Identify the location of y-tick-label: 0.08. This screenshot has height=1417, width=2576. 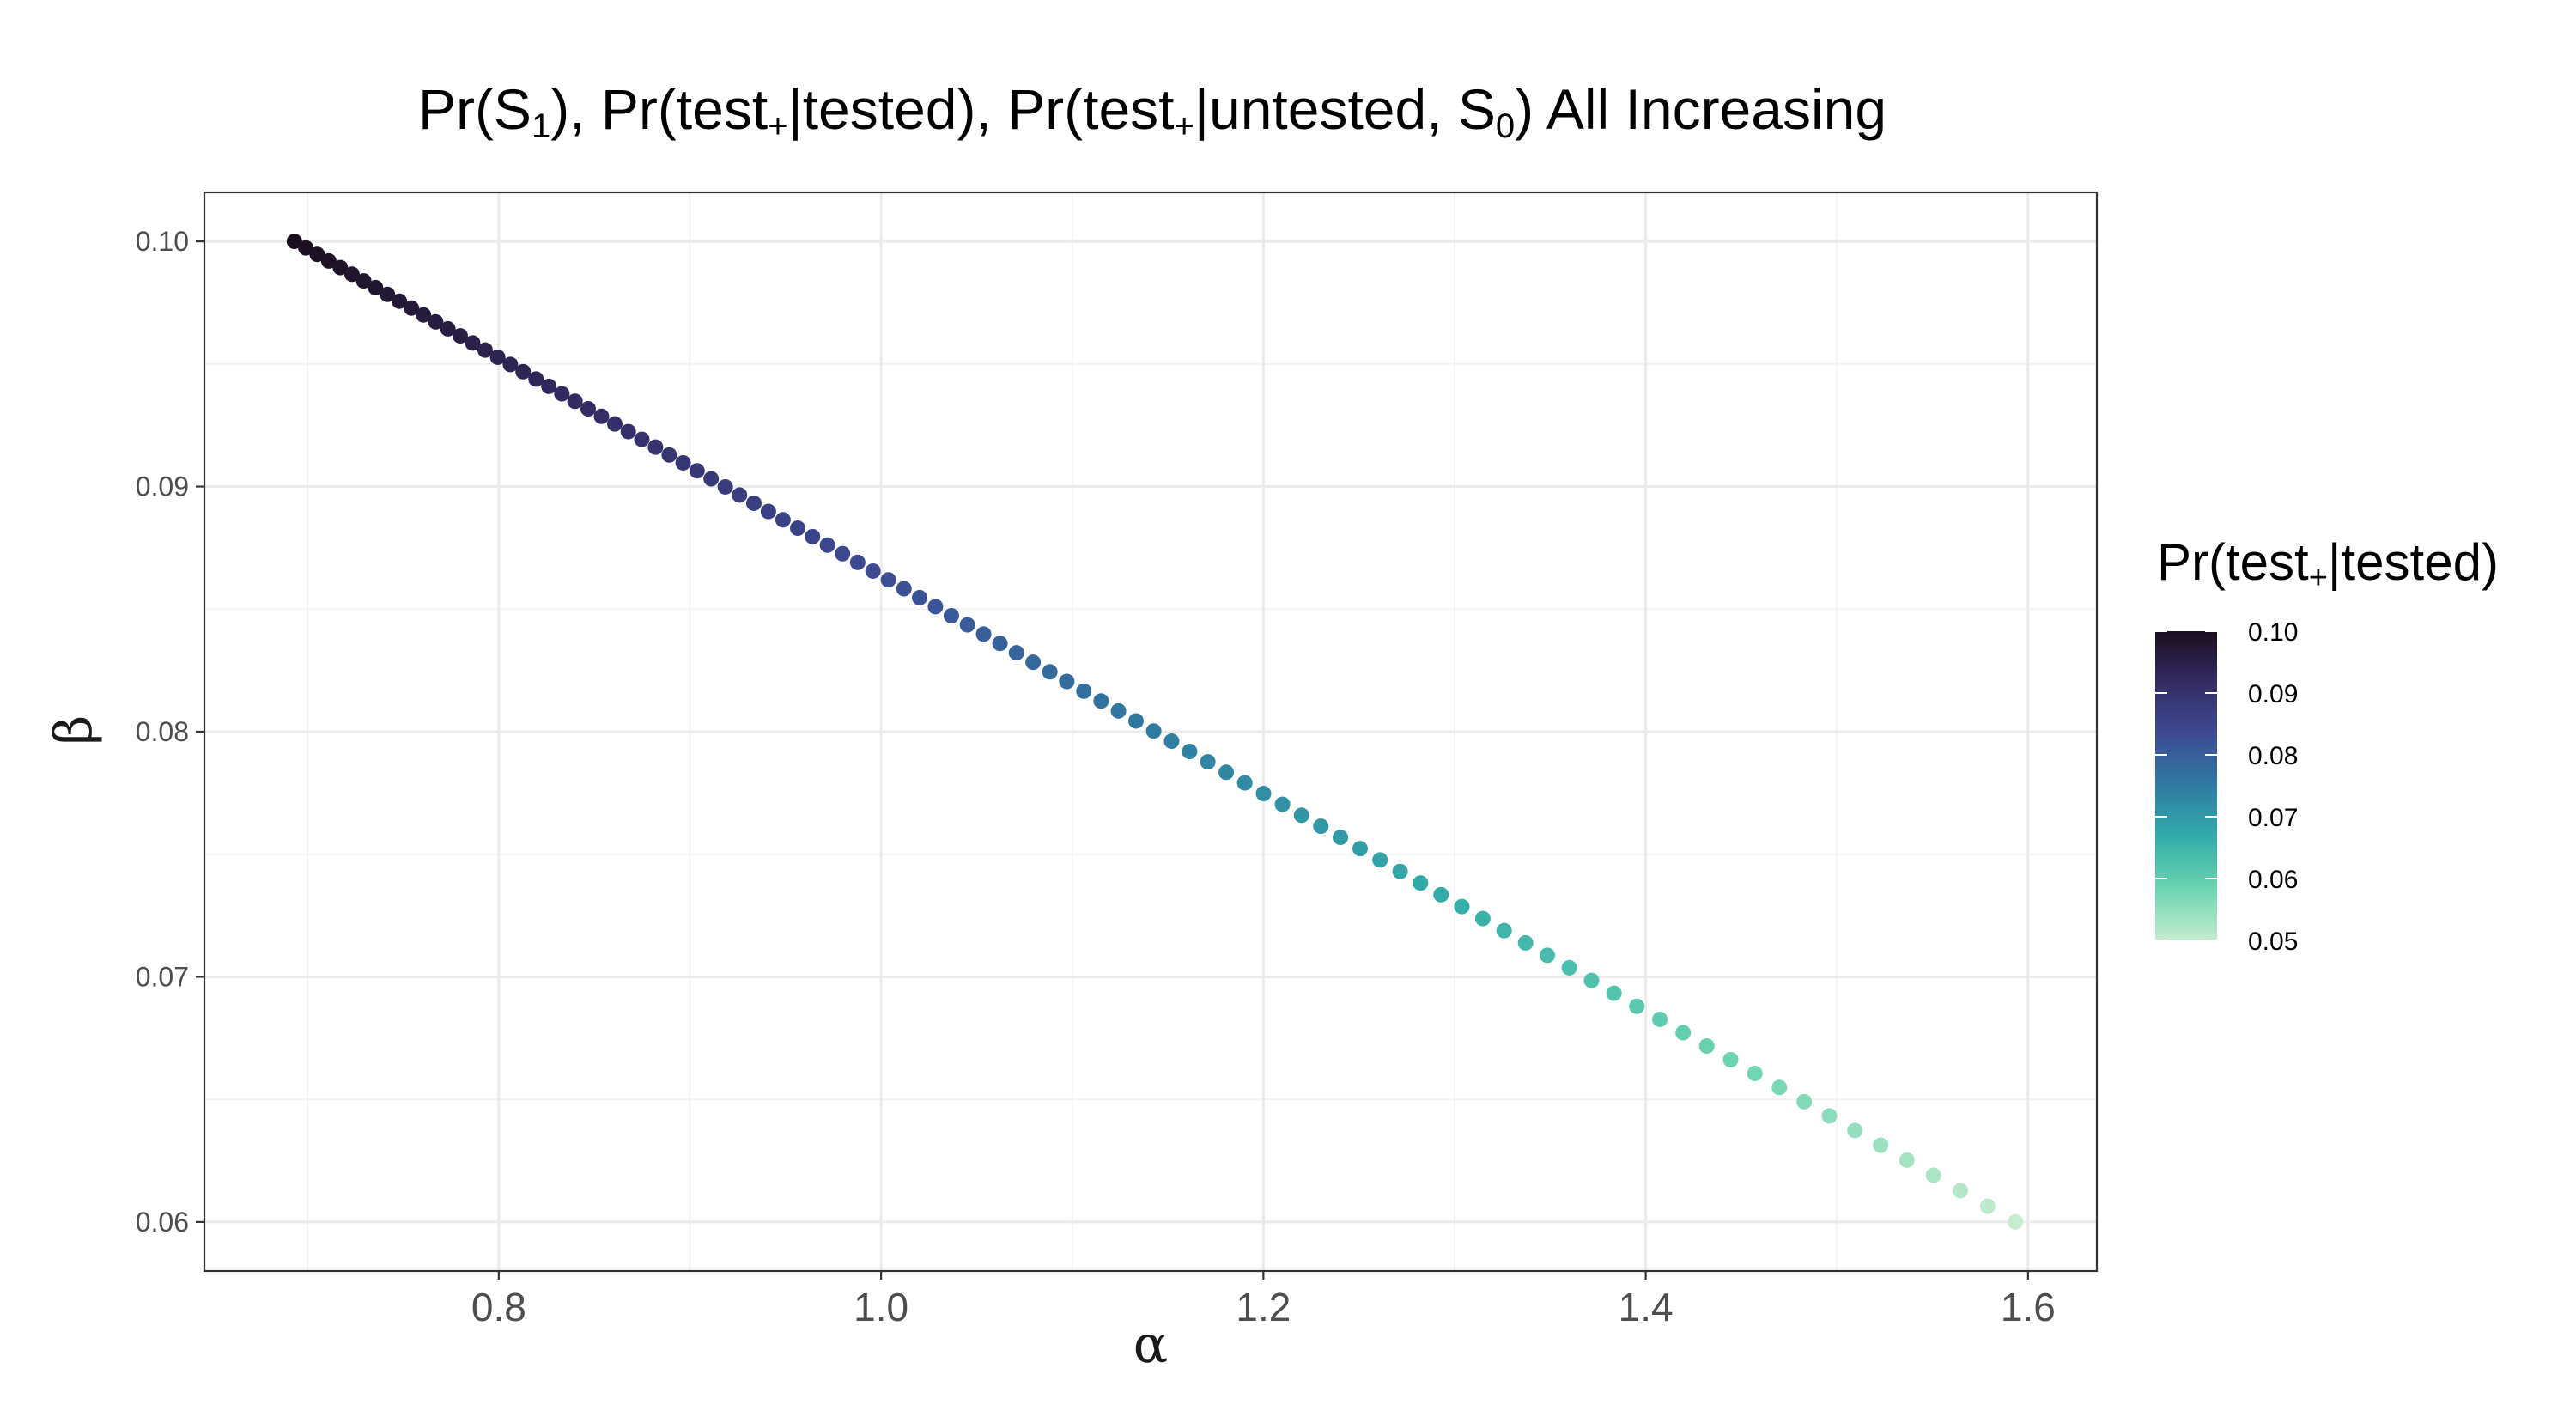
(162, 731).